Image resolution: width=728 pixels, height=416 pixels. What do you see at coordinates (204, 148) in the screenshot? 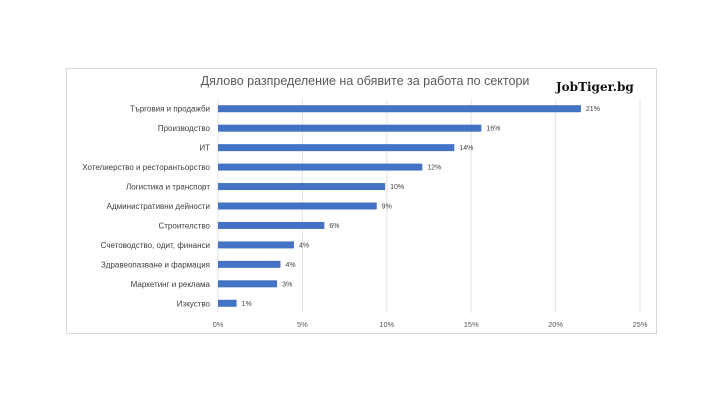
I see `category-label: ИТ` at bounding box center [204, 148].